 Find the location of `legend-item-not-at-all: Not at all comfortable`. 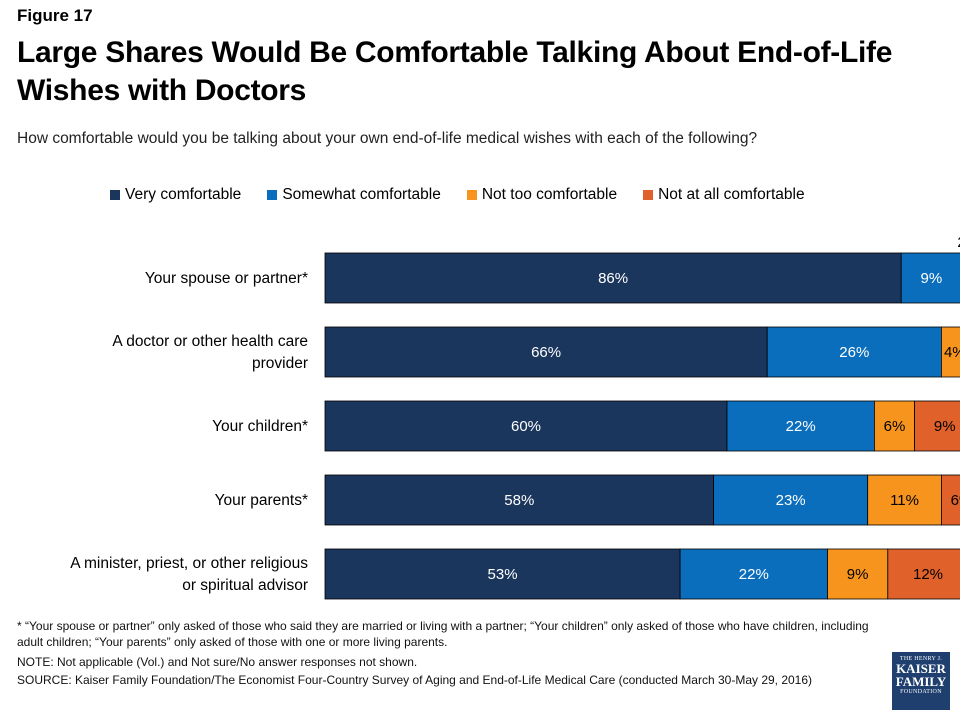

legend-item-not-at-all: Not at all comfortable is located at coordinates (724, 195).